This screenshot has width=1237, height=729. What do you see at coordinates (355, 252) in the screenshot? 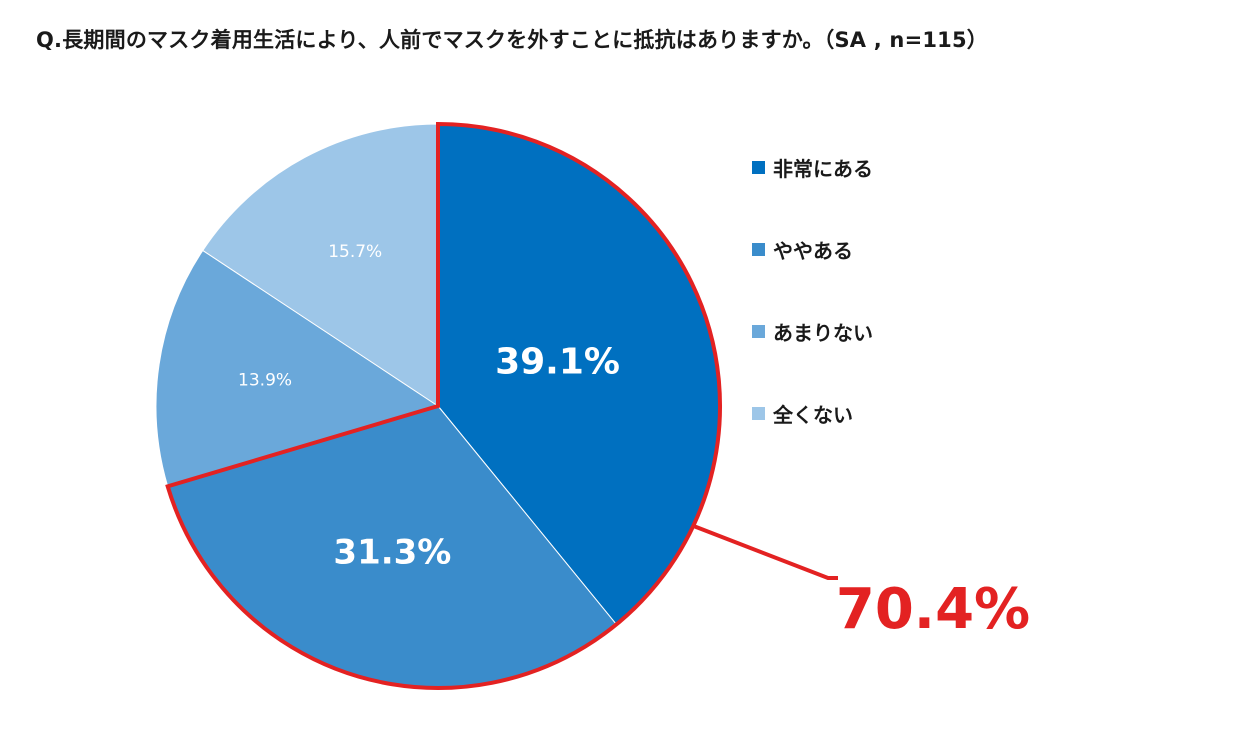
I see `slice-value-label: 15.7%` at bounding box center [355, 252].